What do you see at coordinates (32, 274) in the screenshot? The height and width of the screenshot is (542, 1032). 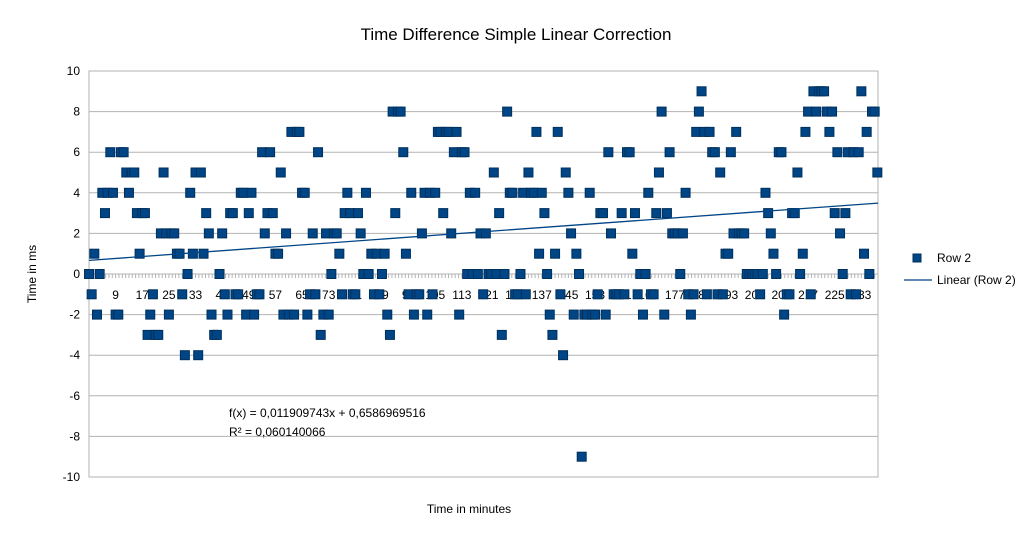 I see `y-axis-label: Time in ms` at bounding box center [32, 274].